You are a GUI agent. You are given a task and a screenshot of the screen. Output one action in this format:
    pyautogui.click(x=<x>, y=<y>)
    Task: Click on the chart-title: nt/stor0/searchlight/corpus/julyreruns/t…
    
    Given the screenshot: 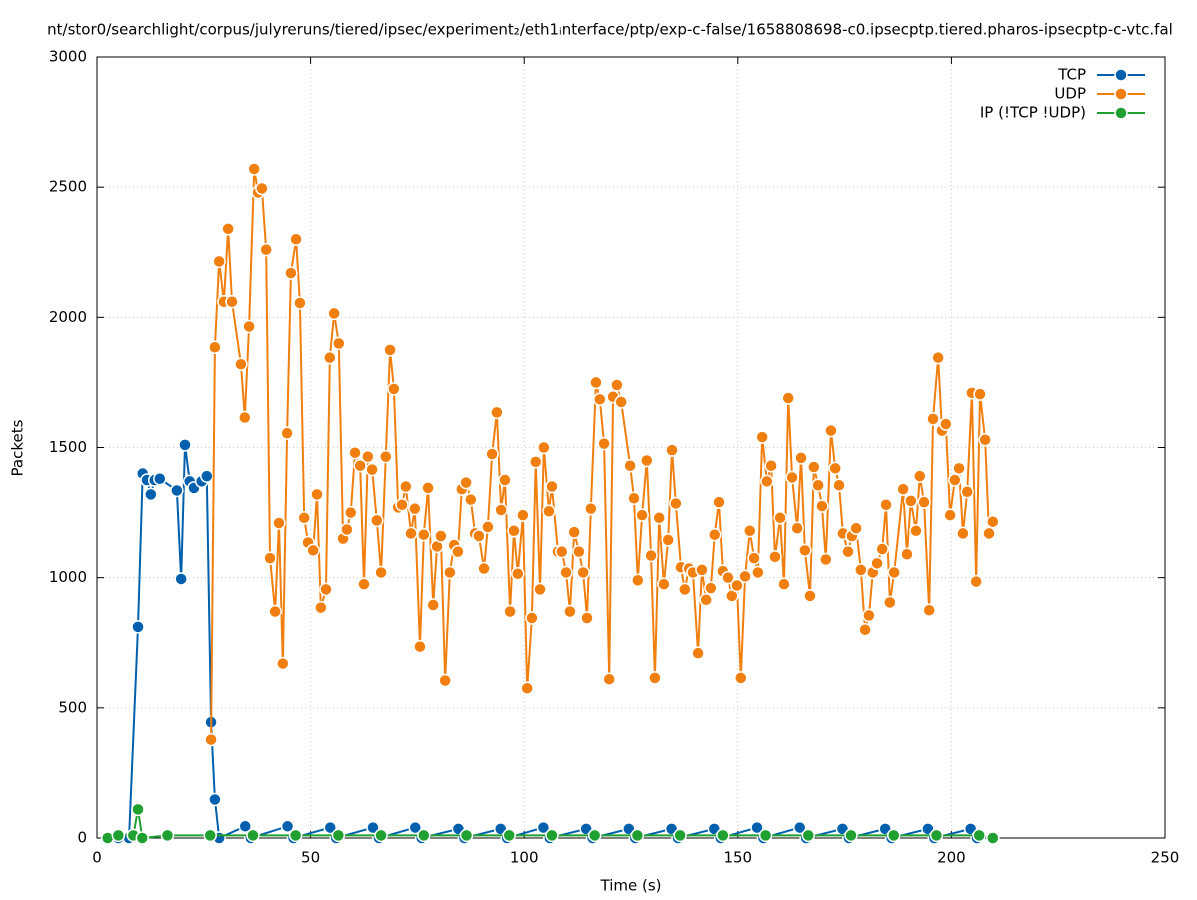 What is the action you would take?
    pyautogui.click(x=610, y=30)
    